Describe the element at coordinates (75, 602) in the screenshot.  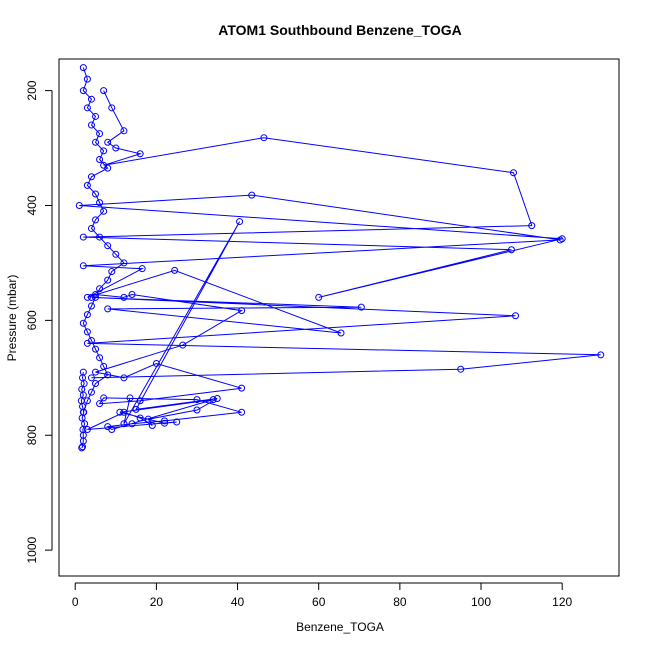
I see `x-tick-label-0: 0` at that location.